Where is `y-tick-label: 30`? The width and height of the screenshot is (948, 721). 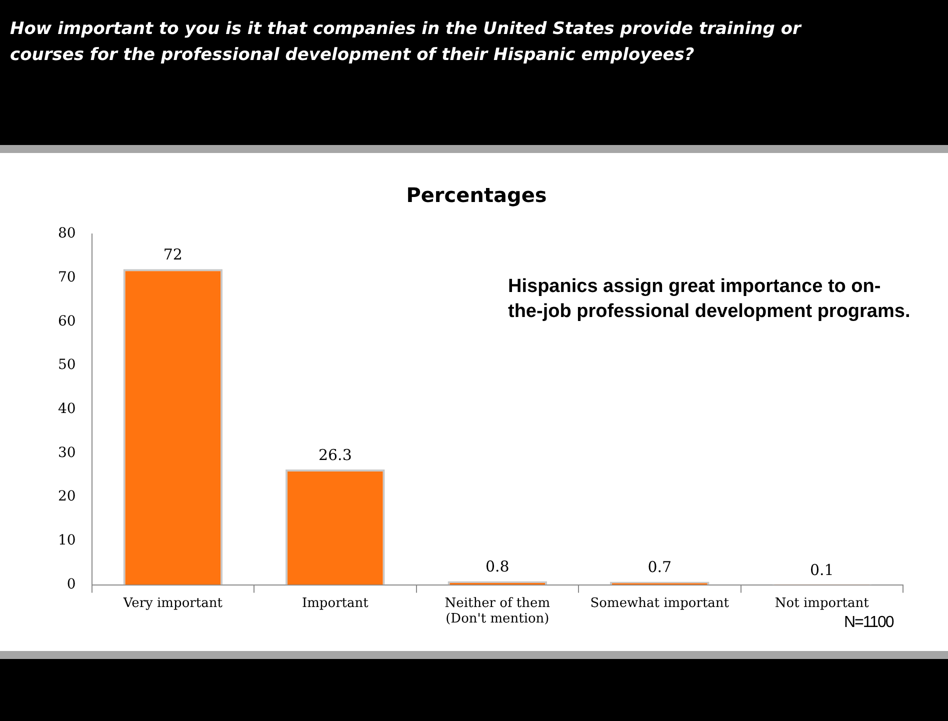
y-tick-label: 30 is located at coordinates (67, 452).